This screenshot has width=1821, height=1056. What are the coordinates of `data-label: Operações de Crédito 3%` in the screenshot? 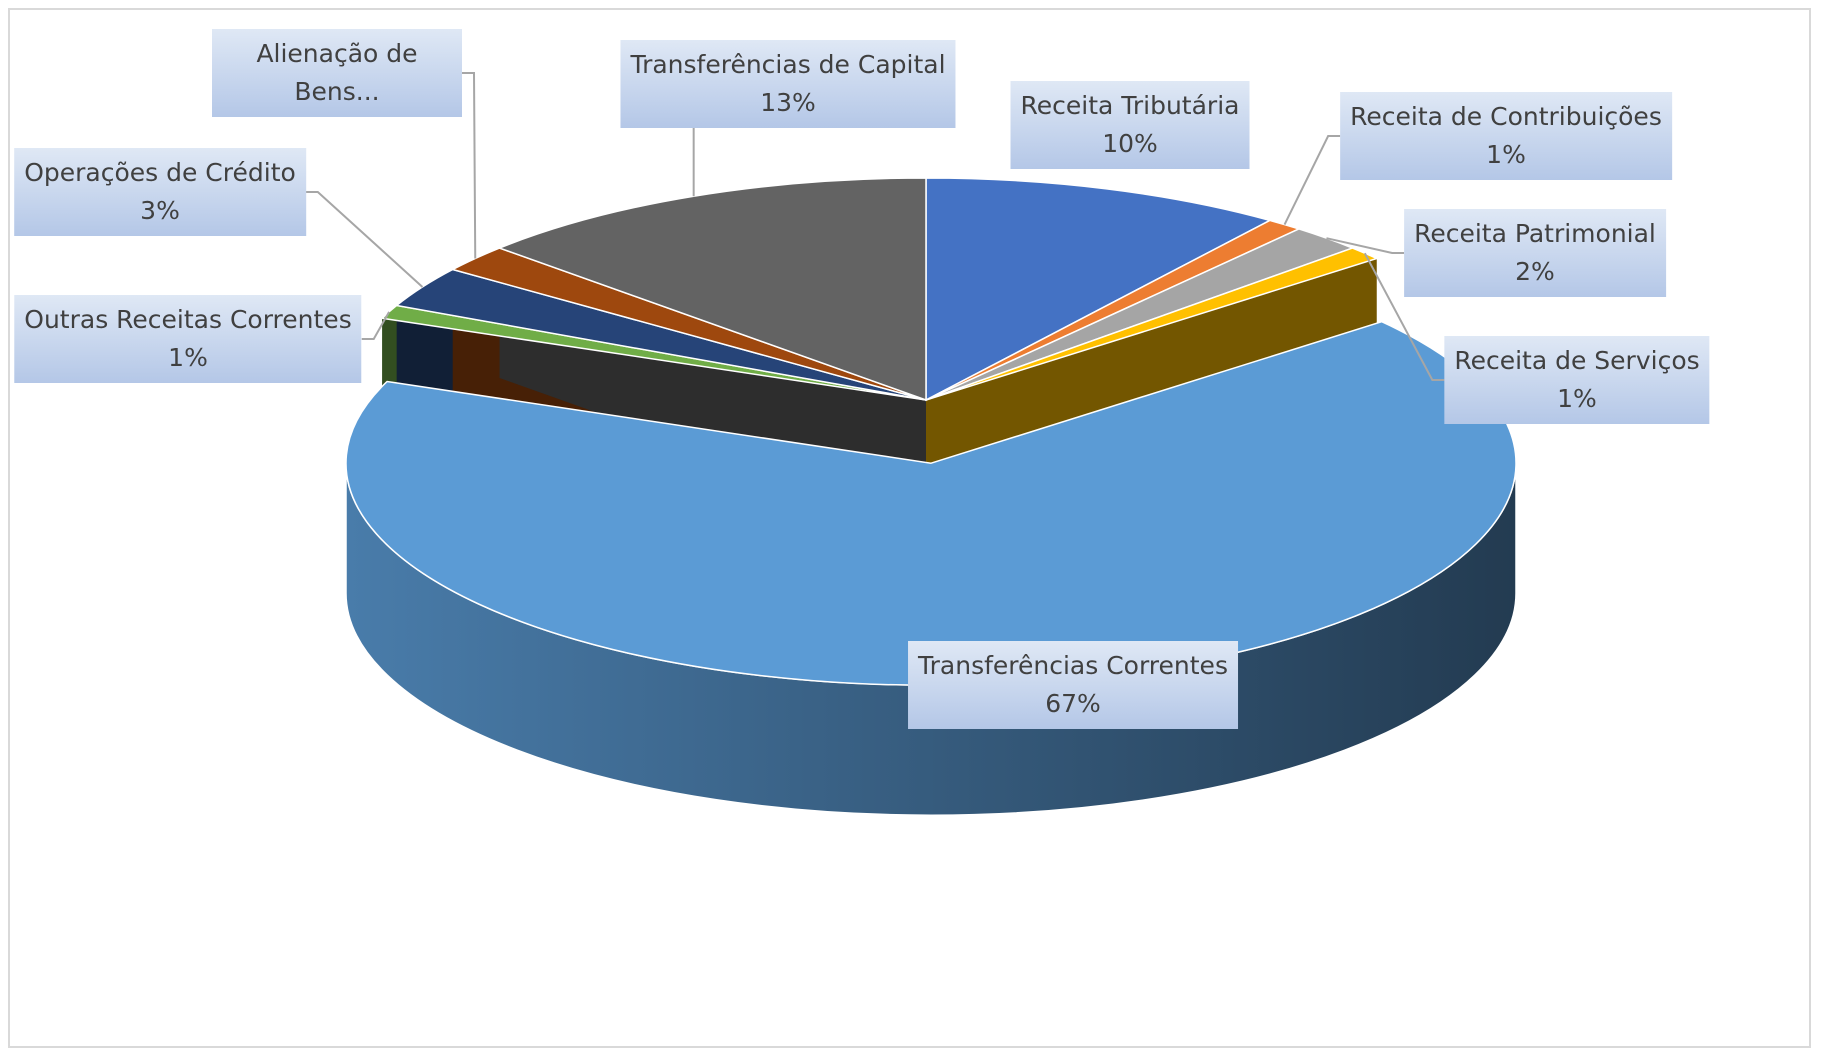 It's located at (160, 192).